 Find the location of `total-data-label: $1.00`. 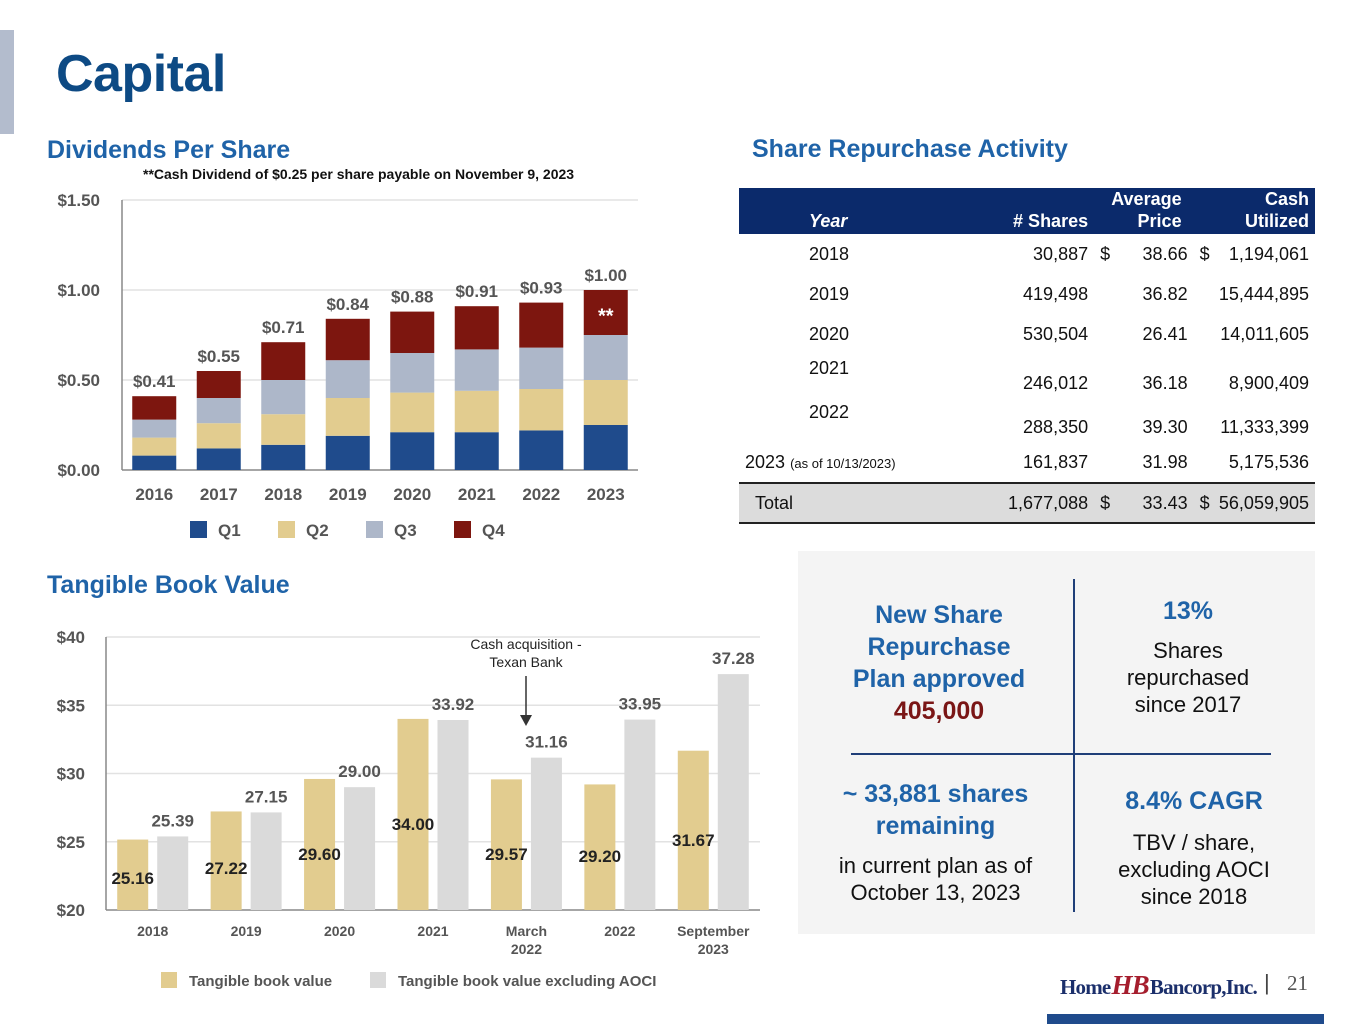

total-data-label: $1.00 is located at coordinates (605, 275).